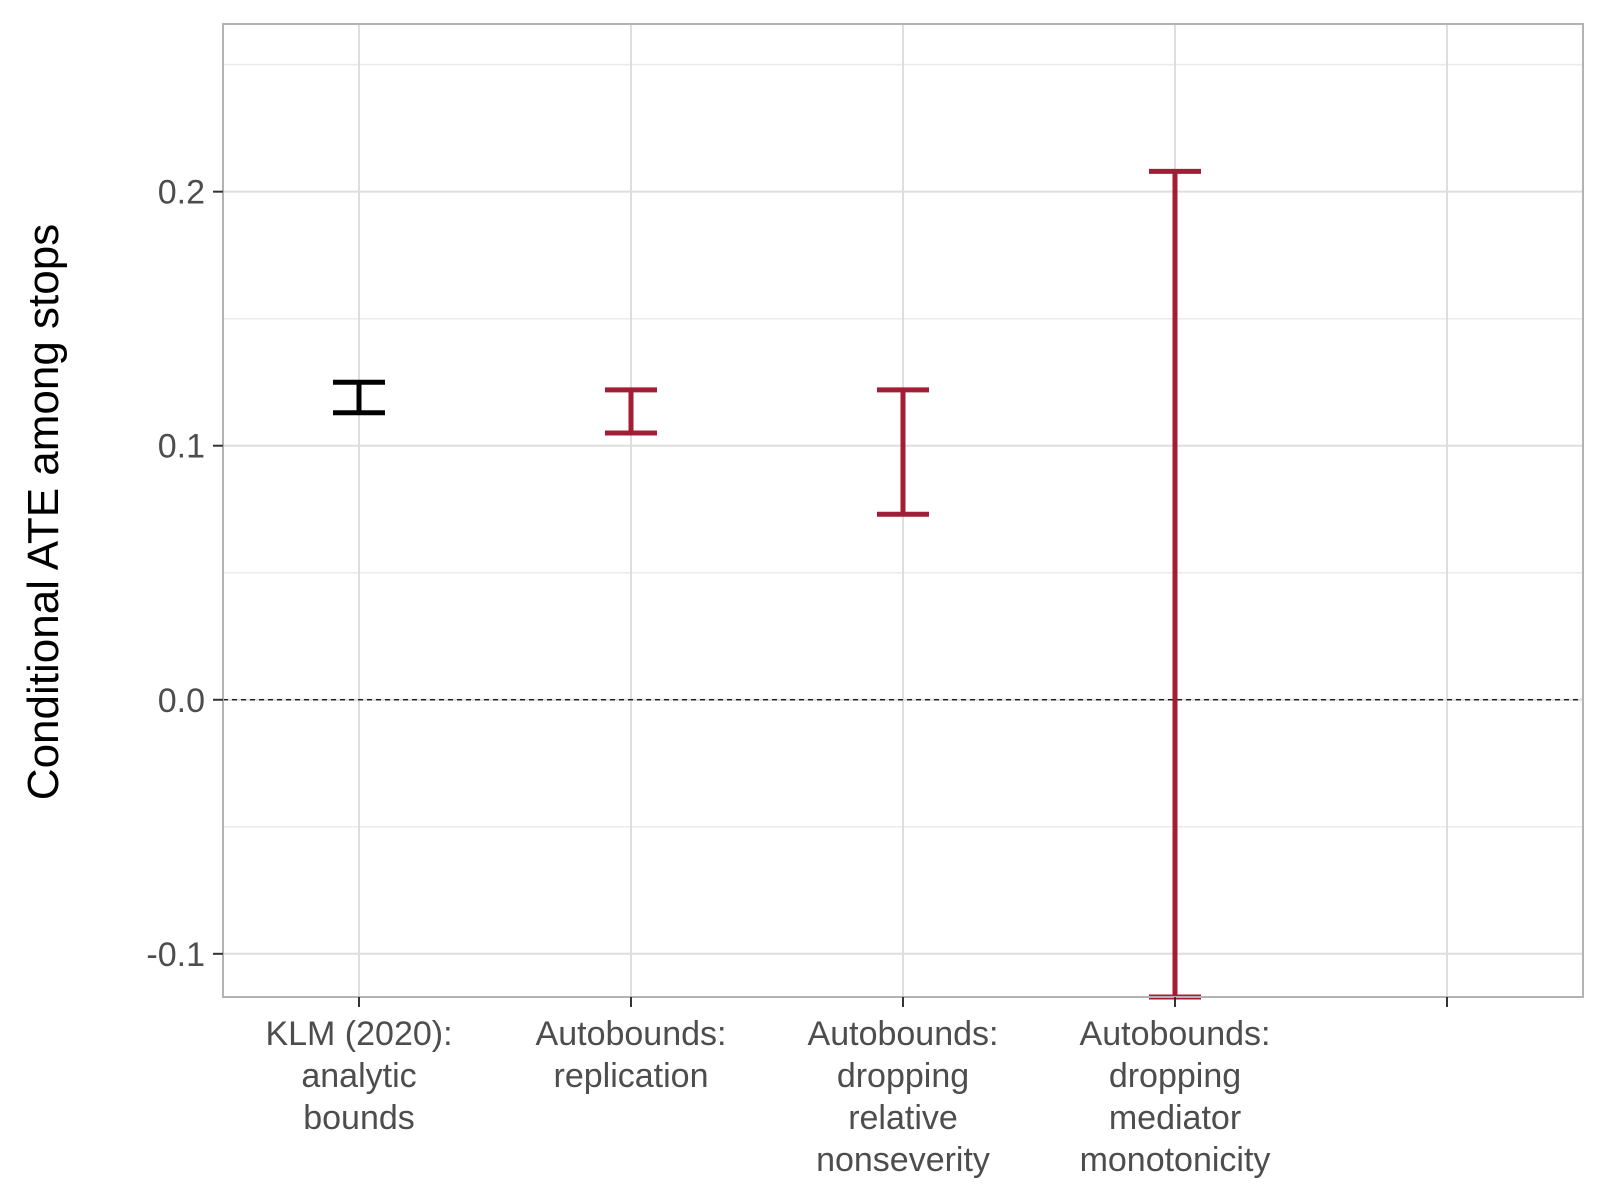 This screenshot has width=1600, height=1200. I want to click on y-tick-label: 0.2, so click(181, 193).